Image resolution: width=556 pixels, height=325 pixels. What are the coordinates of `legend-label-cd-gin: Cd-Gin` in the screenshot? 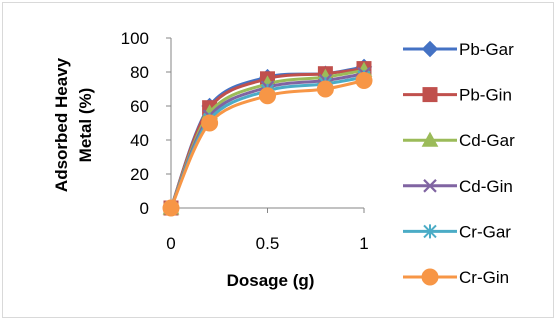 It's located at (486, 186).